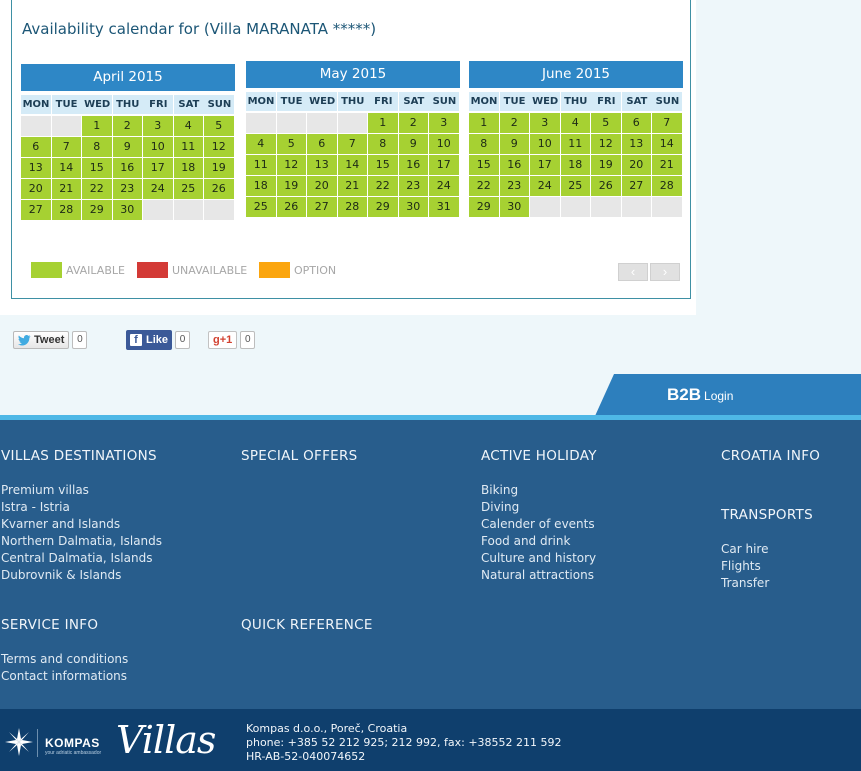  I want to click on footer-link: Terms and conditions, so click(65, 659).